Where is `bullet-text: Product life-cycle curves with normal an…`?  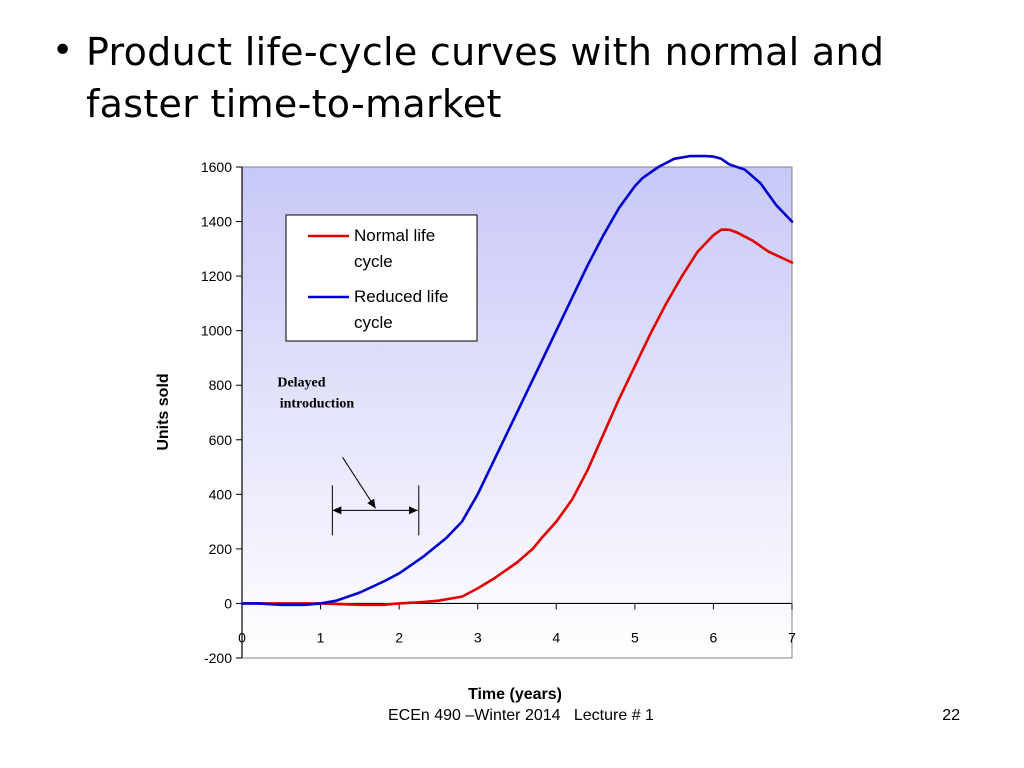 bullet-text: Product life-cycle curves with normal an… is located at coordinates (485, 78).